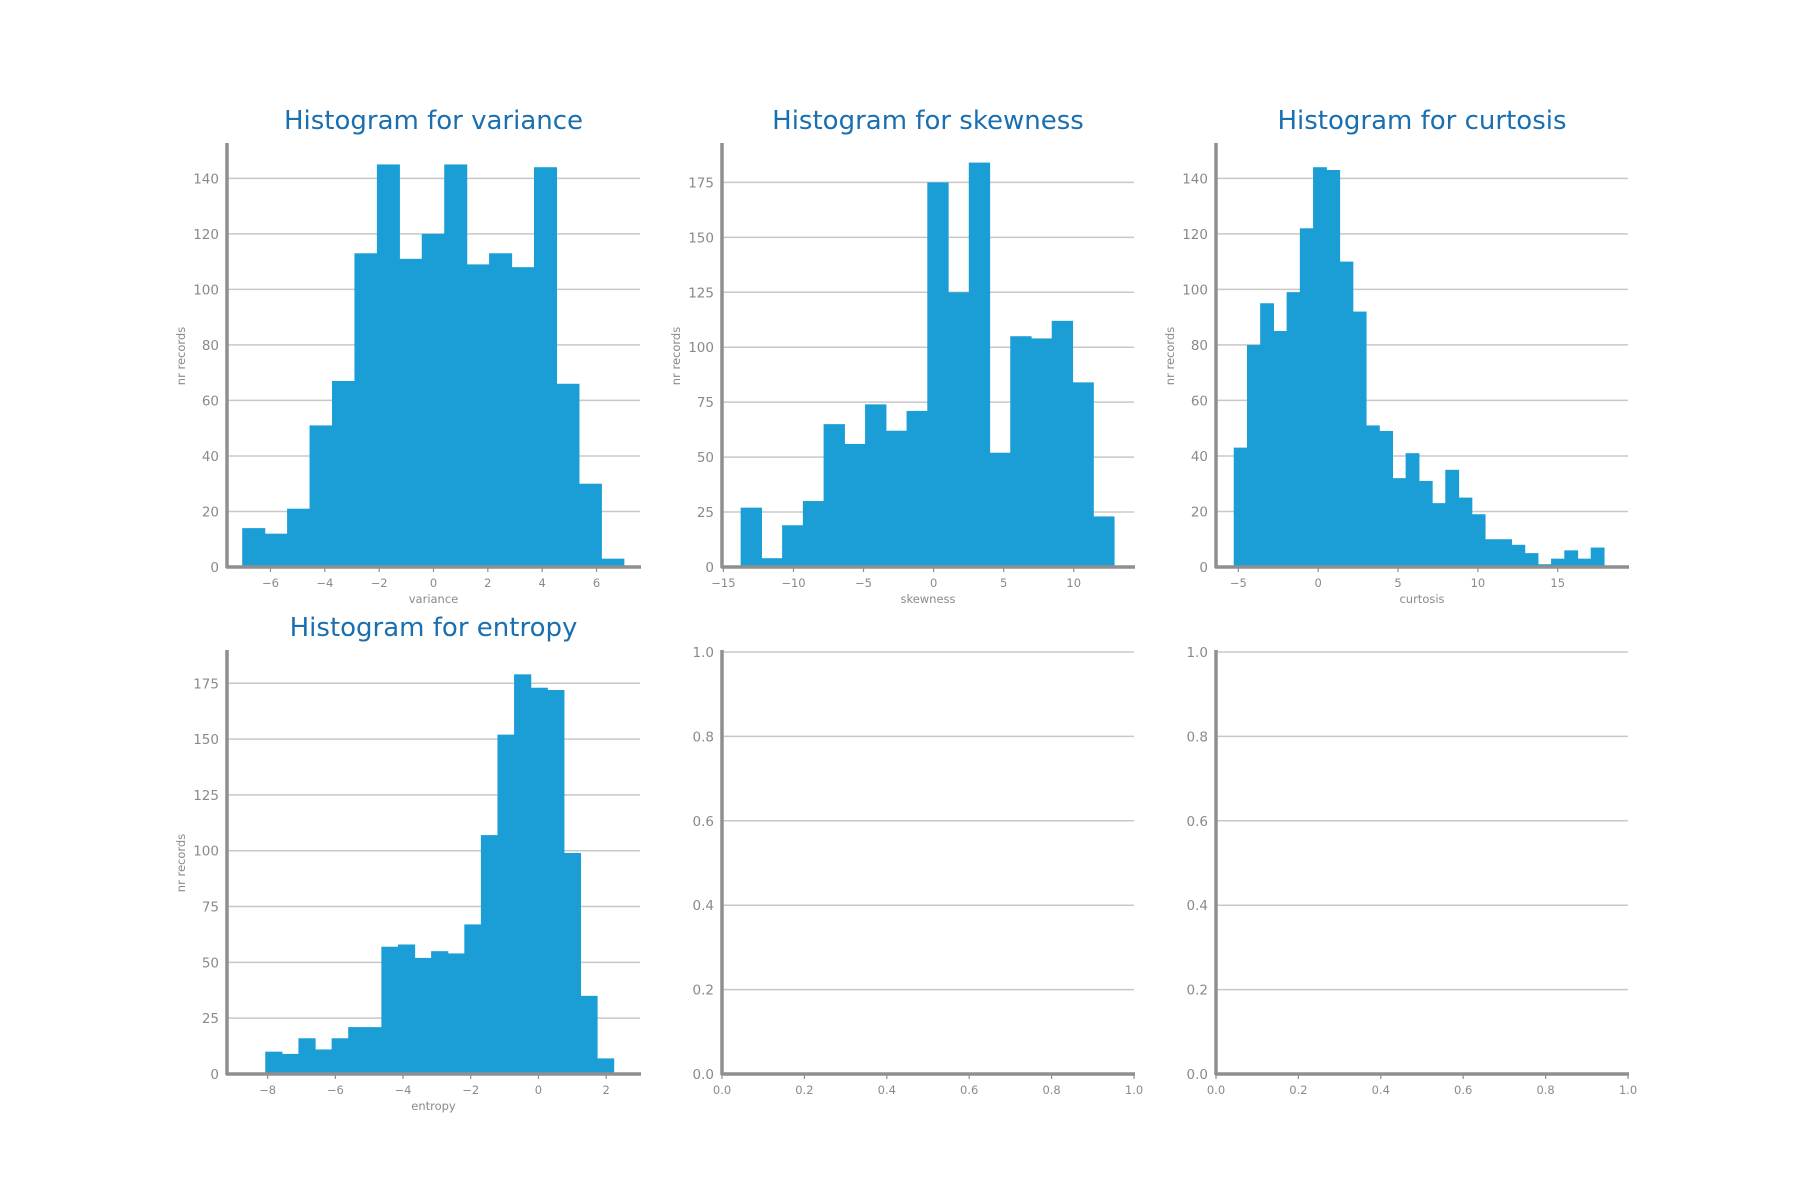 This screenshot has height=1200, width=1800. Describe the element at coordinates (1421, 121) in the screenshot. I see `chart-title: Histogram for curtosis` at that location.